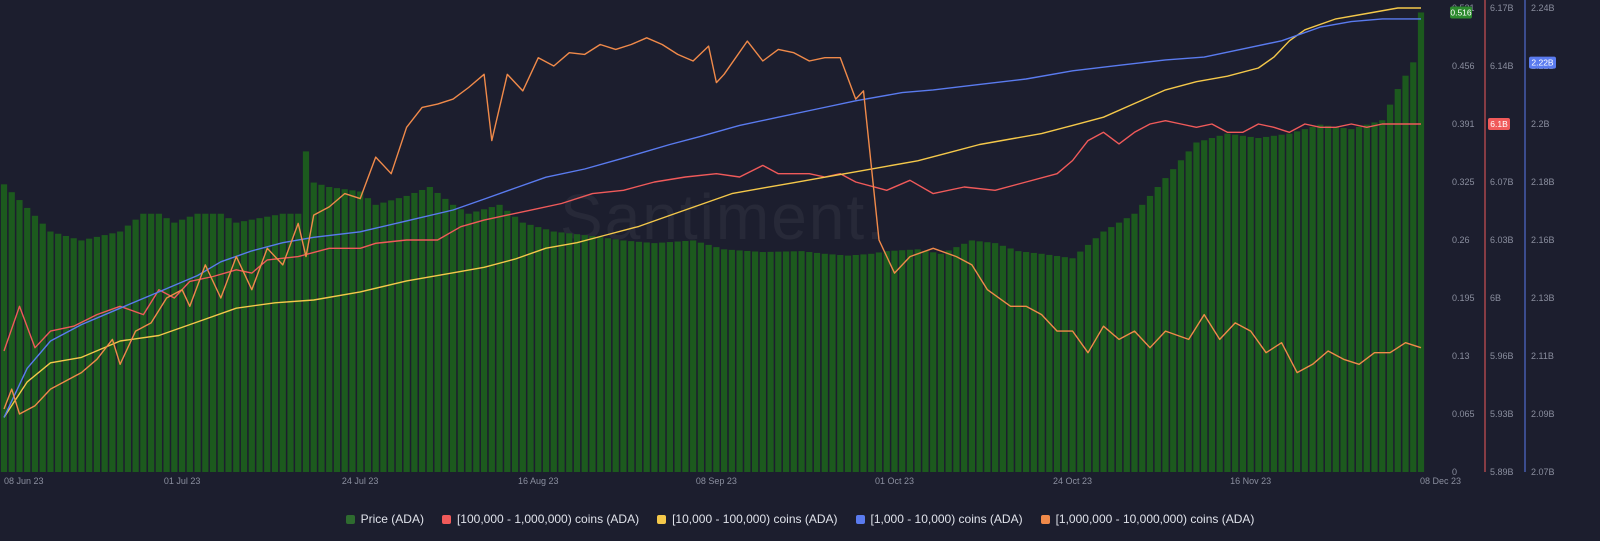  I want to click on legend-label: Price (ADA), so click(392, 519).